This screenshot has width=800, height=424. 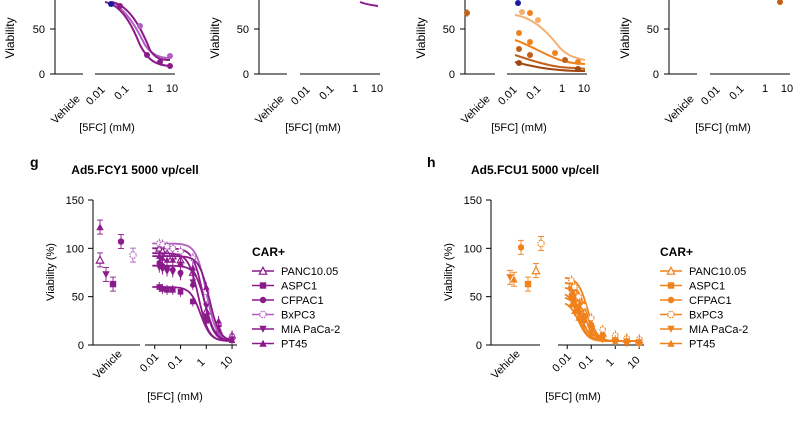 What do you see at coordinates (473, 249) in the screenshot?
I see `y-tick-label: 100` at bounding box center [473, 249].